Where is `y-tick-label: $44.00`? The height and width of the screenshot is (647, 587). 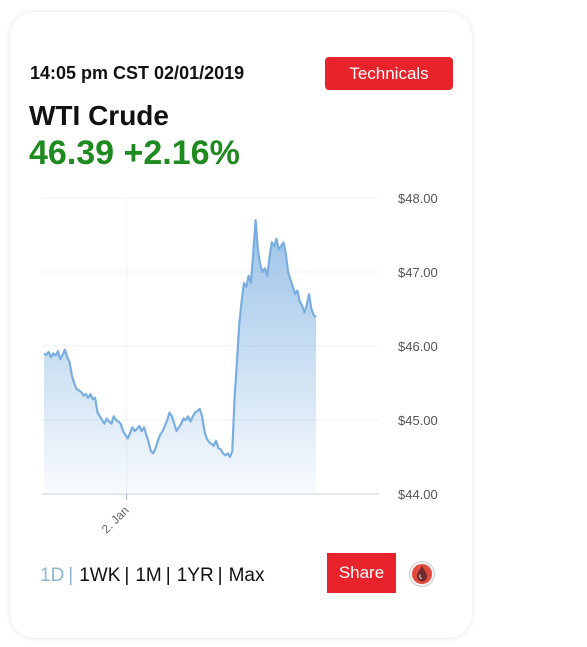 y-tick-label: $44.00 is located at coordinates (418, 494).